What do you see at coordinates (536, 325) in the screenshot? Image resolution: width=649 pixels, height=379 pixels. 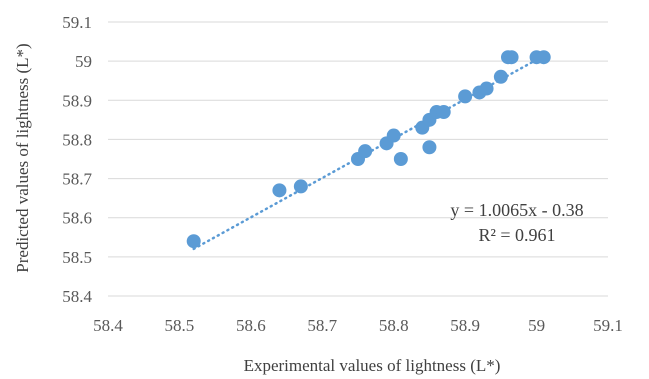 I see `x-tick-label: 59` at bounding box center [536, 325].